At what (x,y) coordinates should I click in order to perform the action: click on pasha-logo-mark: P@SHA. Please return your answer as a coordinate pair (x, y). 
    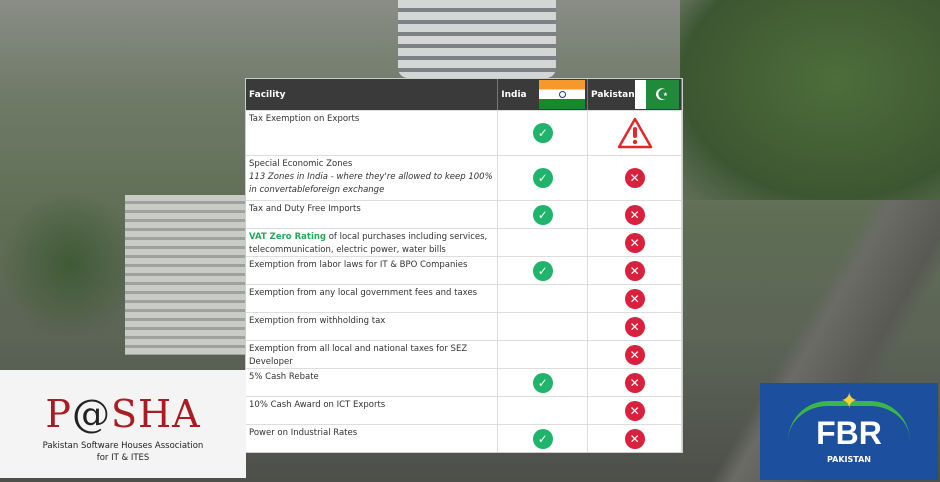
    Looking at the image, I should click on (123, 414).